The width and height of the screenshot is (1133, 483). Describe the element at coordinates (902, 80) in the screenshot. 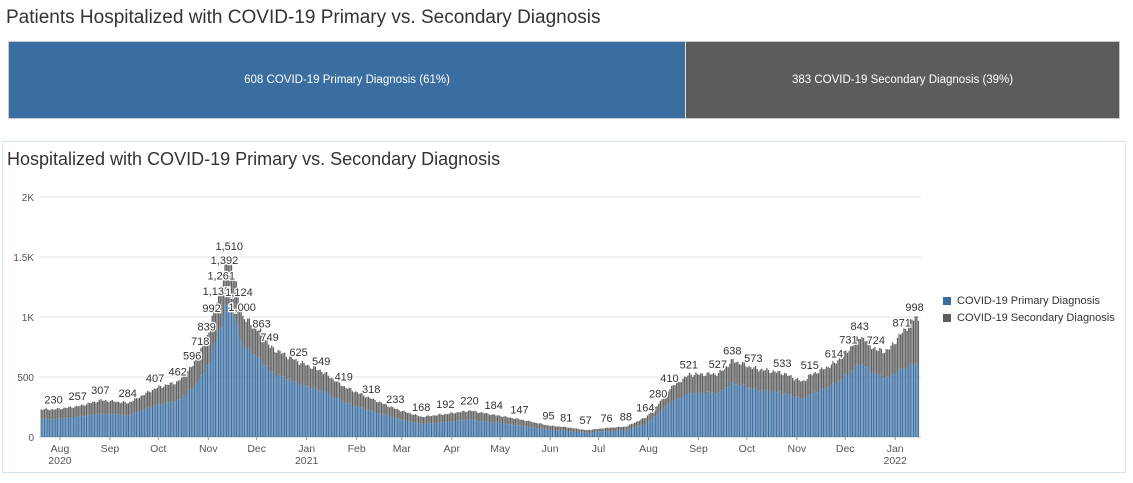

I see `secondary-diagnosis-segment: 383 COVID-19 Secondary Diagnosis (39%)` at that location.